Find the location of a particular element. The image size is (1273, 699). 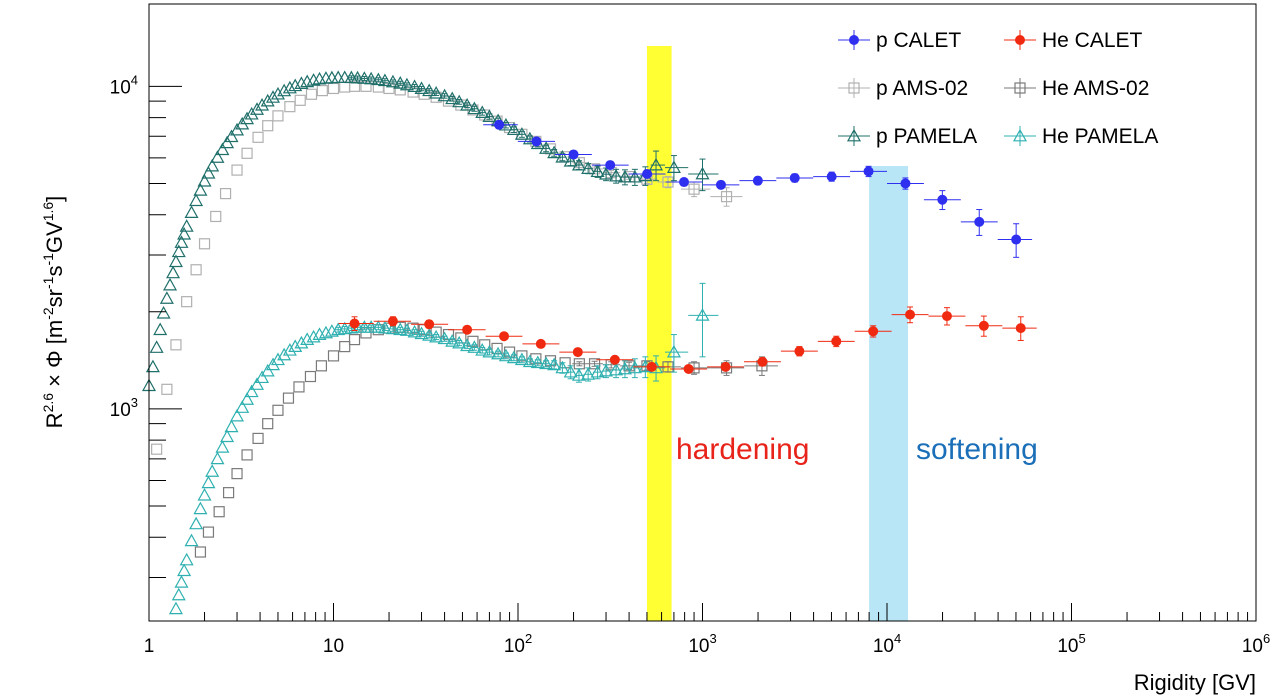

y-axis-title-mid: × Φ [m is located at coordinates (54, 356).